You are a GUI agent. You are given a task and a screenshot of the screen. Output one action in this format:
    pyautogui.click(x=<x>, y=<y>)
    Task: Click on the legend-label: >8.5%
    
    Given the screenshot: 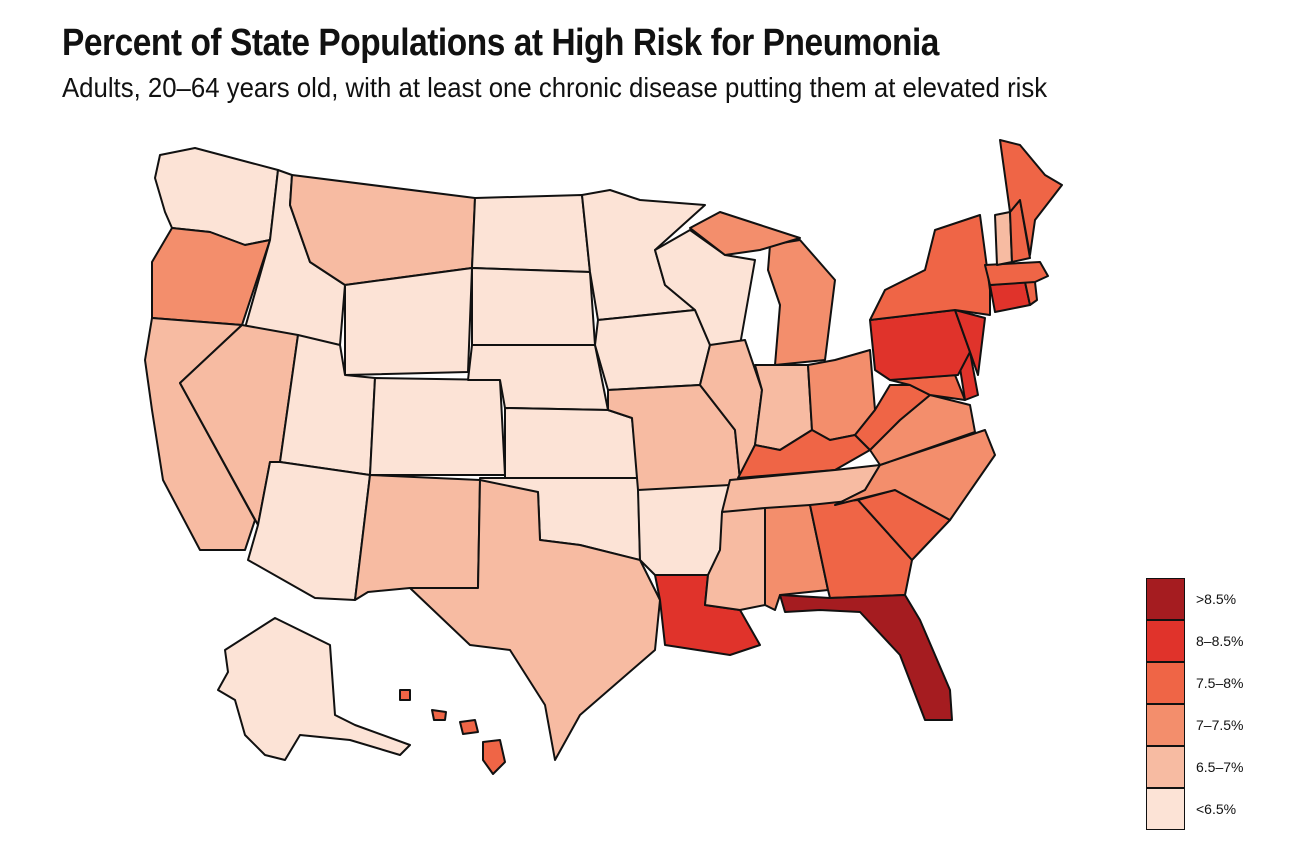 What is the action you would take?
    pyautogui.click(x=1216, y=599)
    